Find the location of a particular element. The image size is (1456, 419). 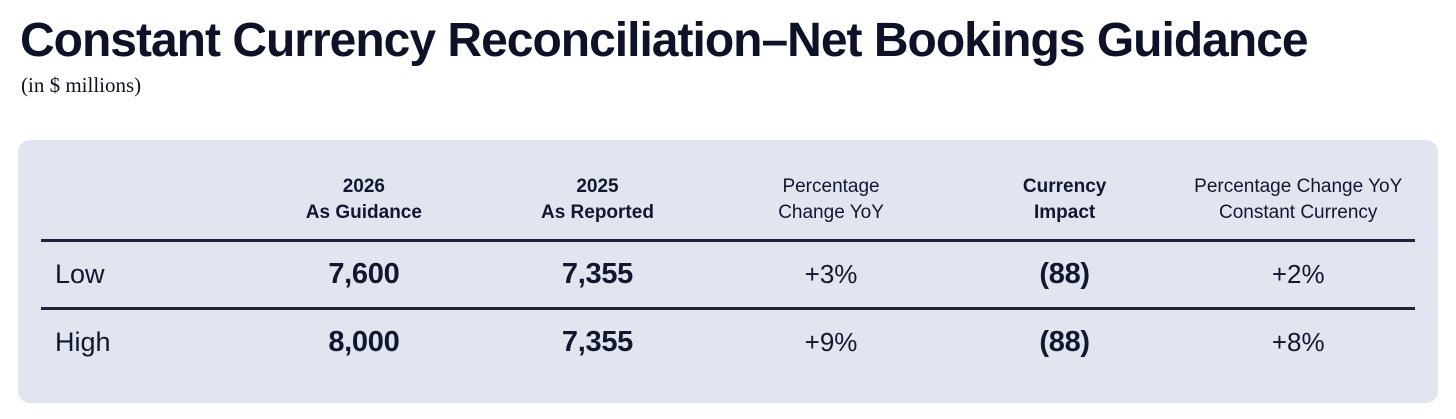

col-header-line1: Percentage Change YoY is located at coordinates (1298, 186).